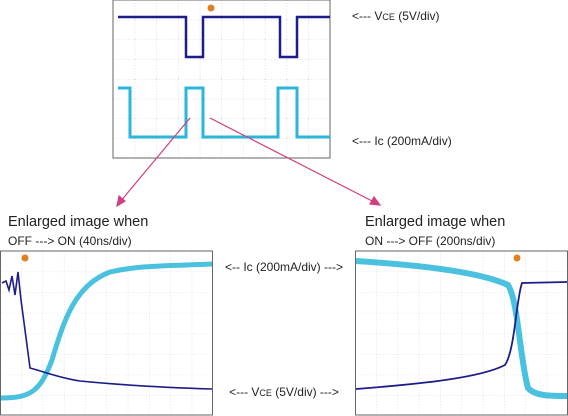 The width and height of the screenshot is (568, 416). What do you see at coordinates (284, 267) in the screenshot?
I see `mid-ic-label: <-- Ic (200mA/div) --->` at bounding box center [284, 267].